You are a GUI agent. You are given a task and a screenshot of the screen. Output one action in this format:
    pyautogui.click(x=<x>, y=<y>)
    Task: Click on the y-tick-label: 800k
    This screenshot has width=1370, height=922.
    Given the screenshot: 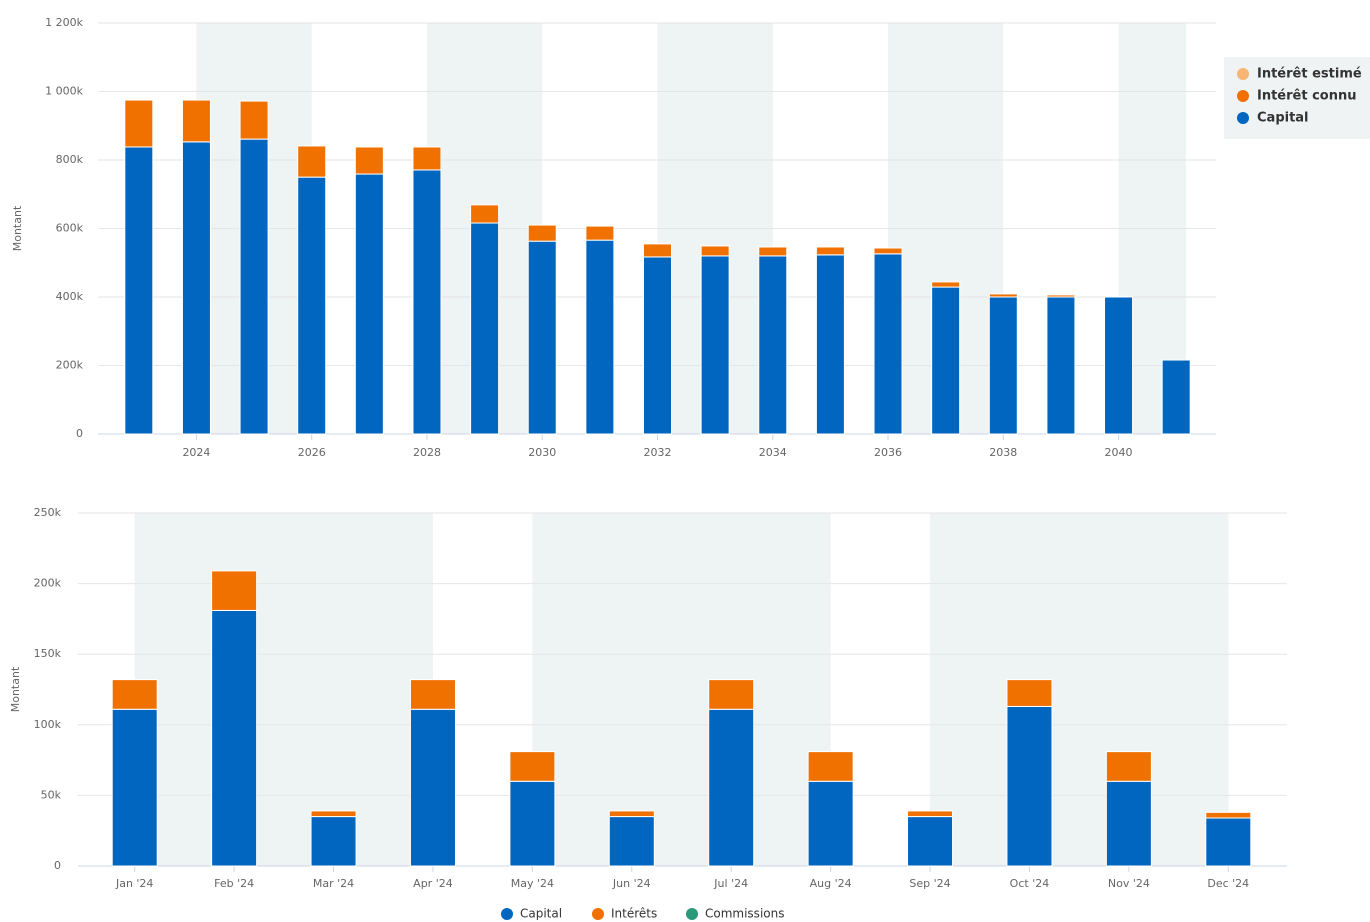 What is the action you would take?
    pyautogui.click(x=70, y=159)
    